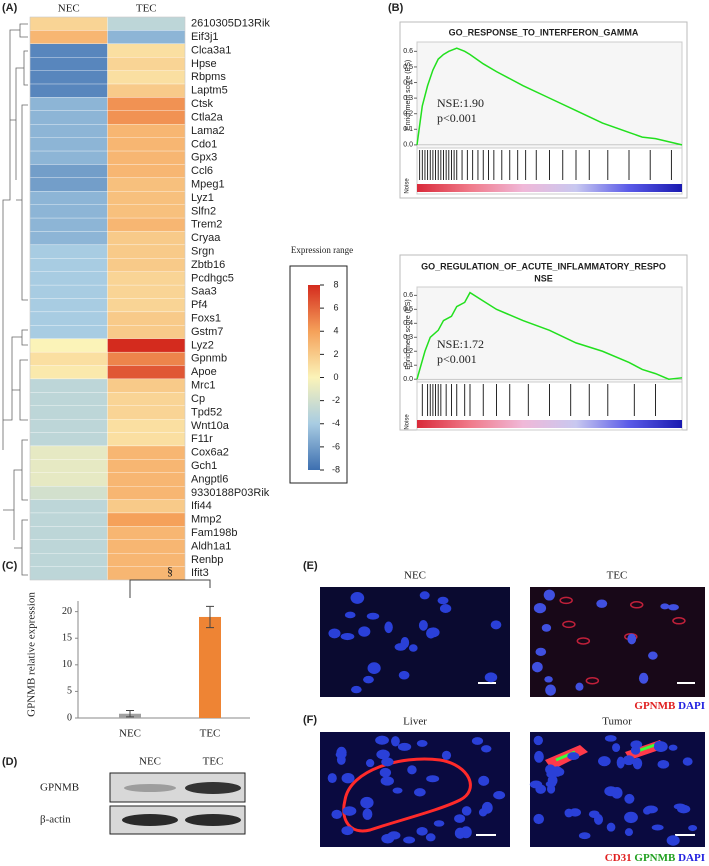 The image size is (709, 866). I want to click on row-label: Clca3a1, so click(211, 50).